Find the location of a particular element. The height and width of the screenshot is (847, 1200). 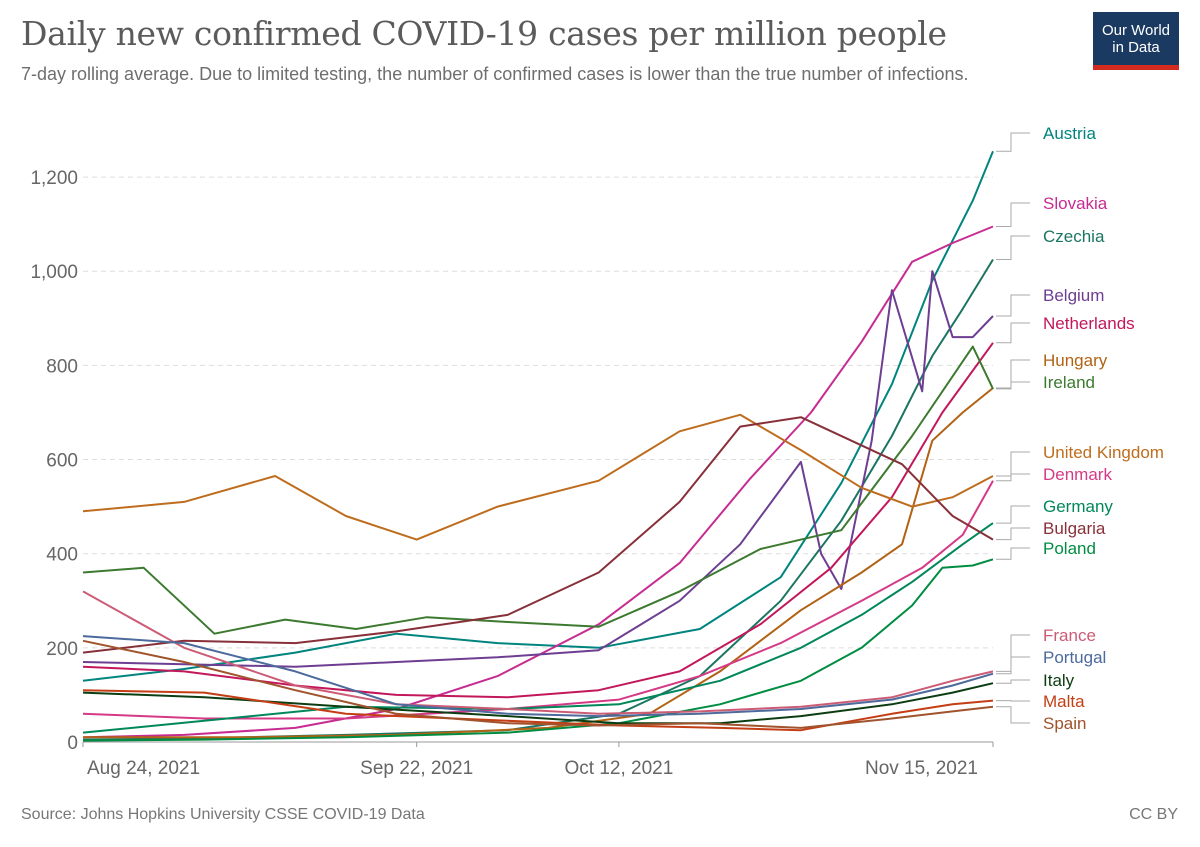

y-tick-label: 800 is located at coordinates (62, 366).